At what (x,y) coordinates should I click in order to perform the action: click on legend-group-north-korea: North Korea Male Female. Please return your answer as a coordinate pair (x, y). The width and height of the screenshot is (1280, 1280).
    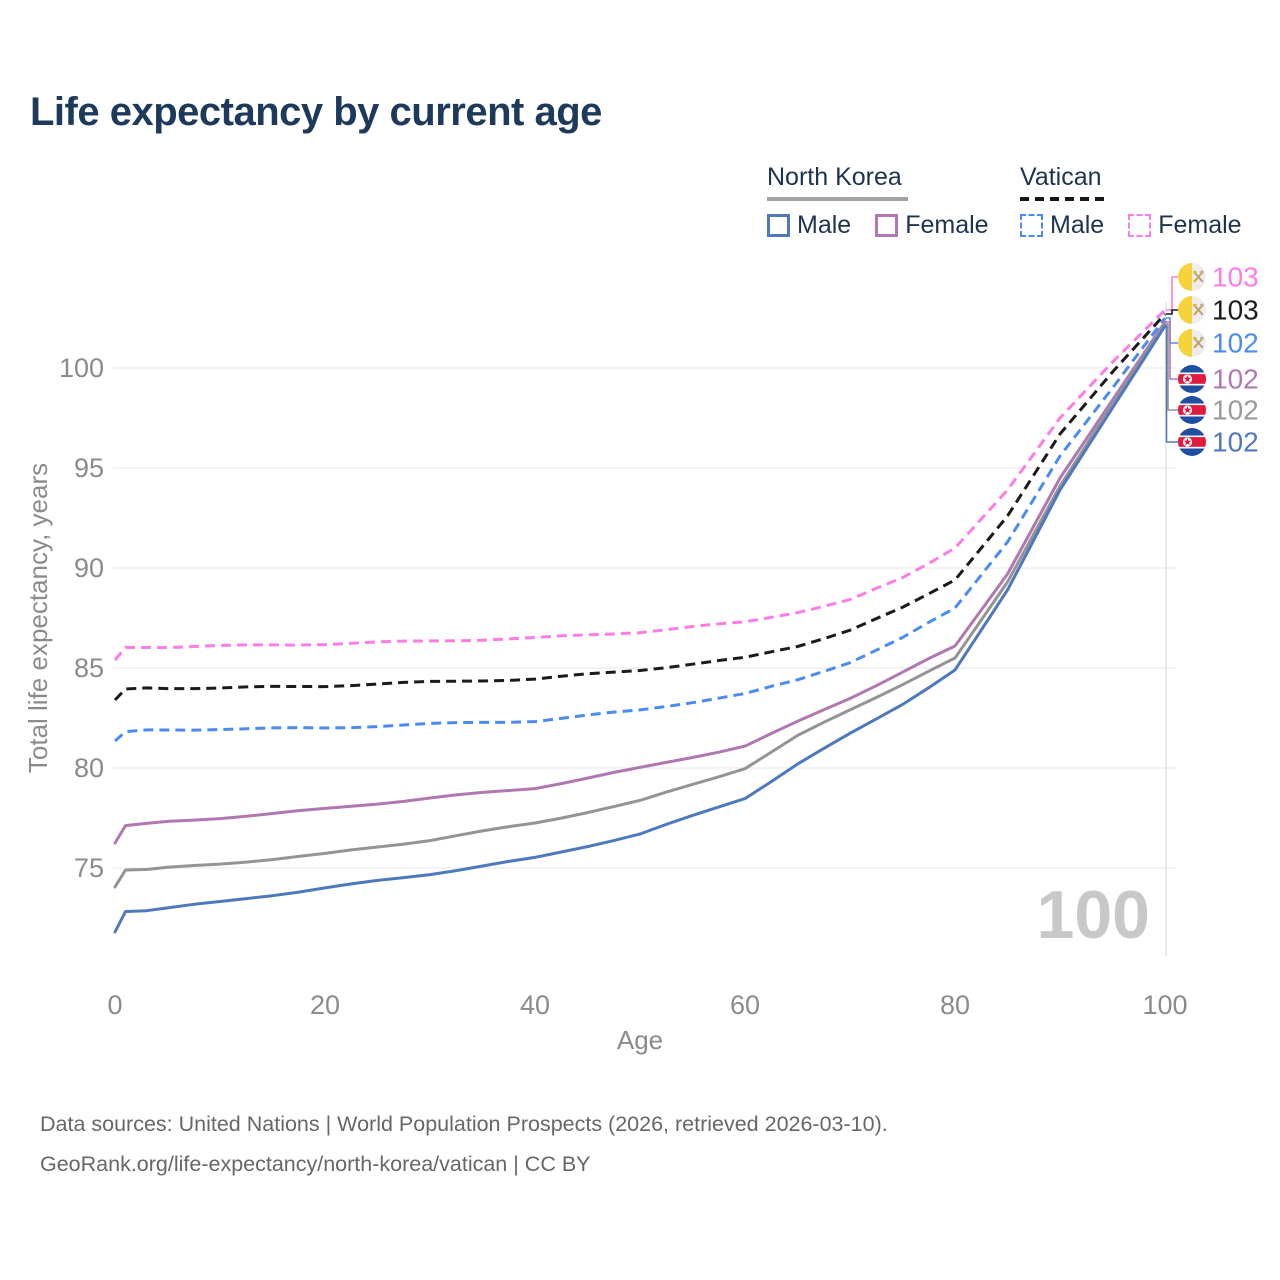
    Looking at the image, I should click on (878, 201).